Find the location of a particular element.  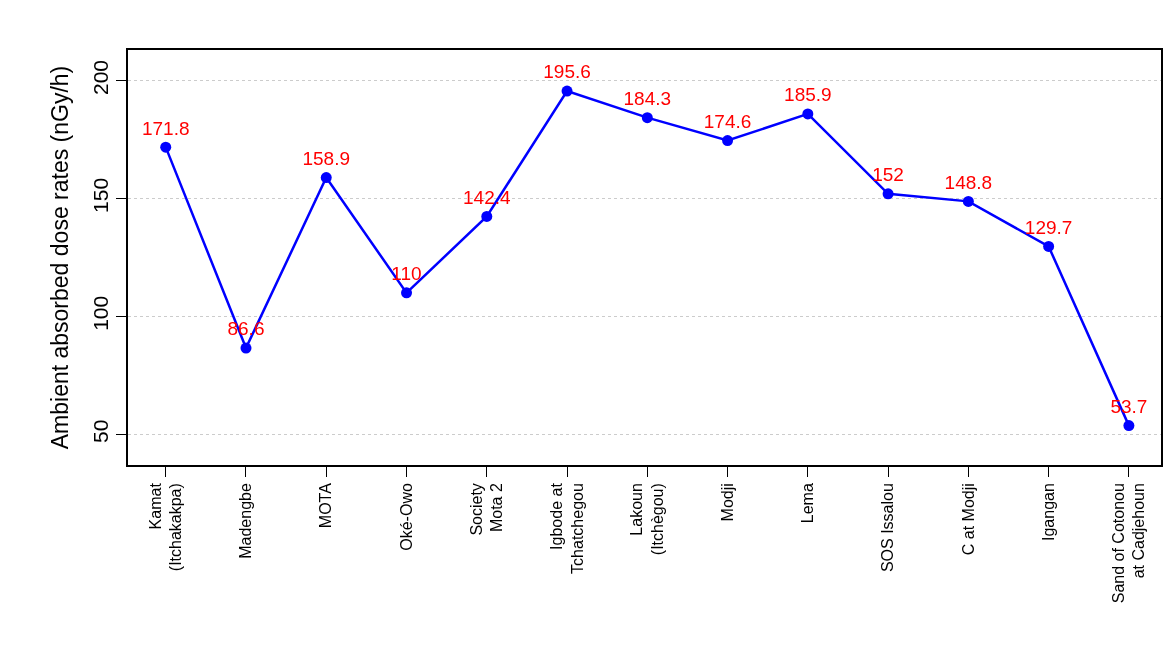

x-tick-label: Igbode at Tchatchegou is located at coordinates (566, 528).